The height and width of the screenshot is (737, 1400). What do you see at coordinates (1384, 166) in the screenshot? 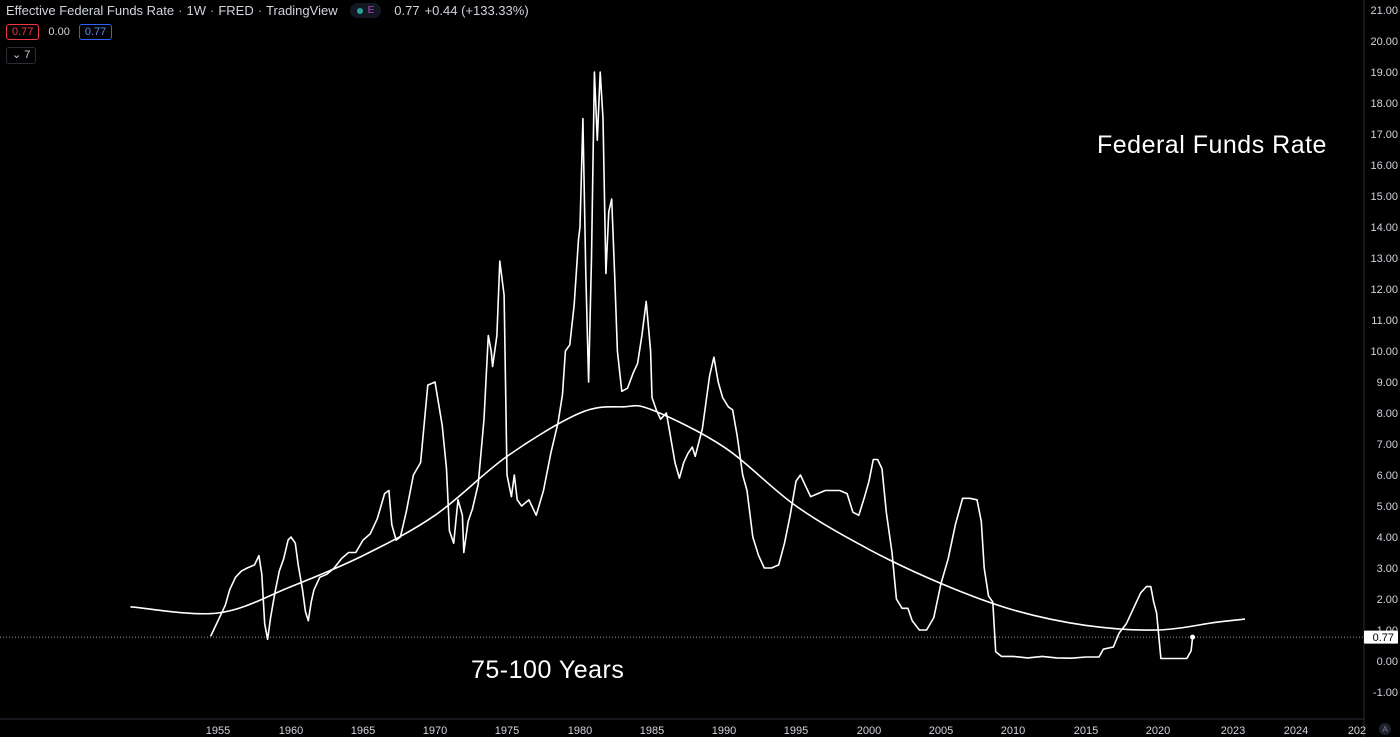
I see `price-axis-tick-label: 16.00` at bounding box center [1384, 166].